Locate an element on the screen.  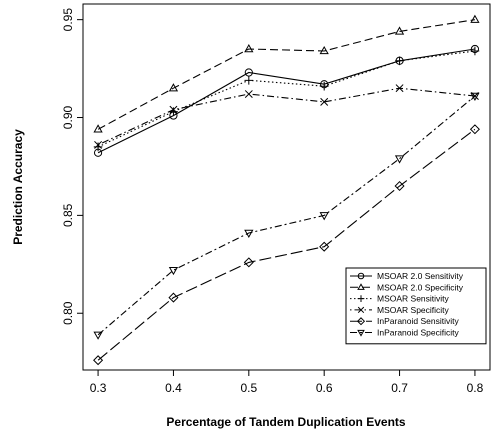
series is located at coordinates (286, 116).